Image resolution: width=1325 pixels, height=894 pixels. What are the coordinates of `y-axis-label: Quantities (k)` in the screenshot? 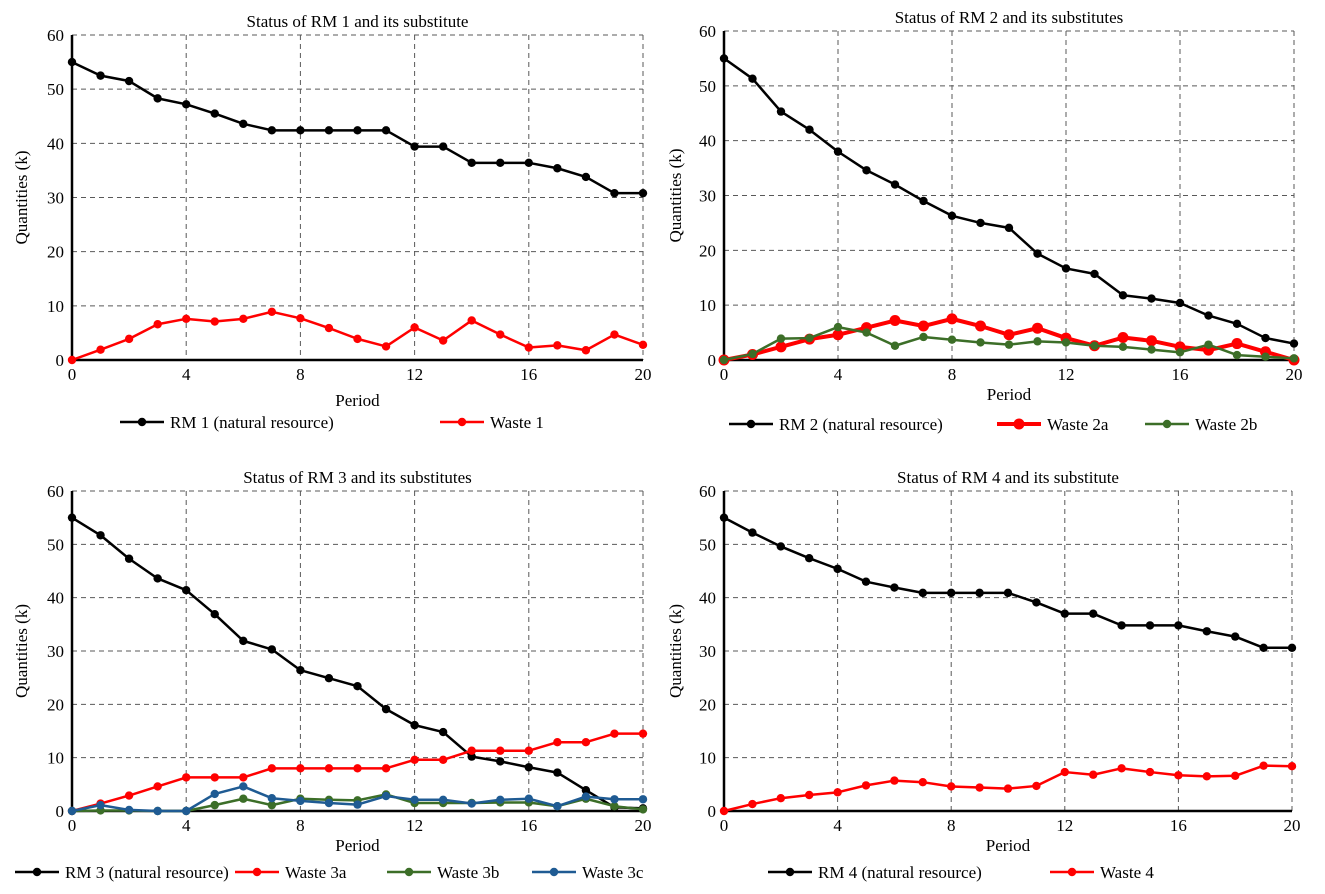 It's located at (675, 651).